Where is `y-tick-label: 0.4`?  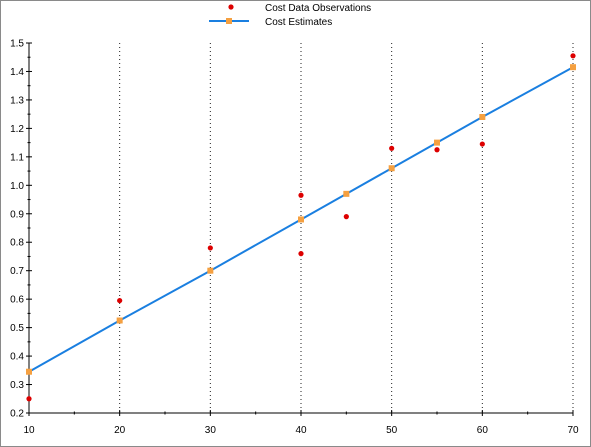
y-tick-label: 0.4 is located at coordinates (17, 357).